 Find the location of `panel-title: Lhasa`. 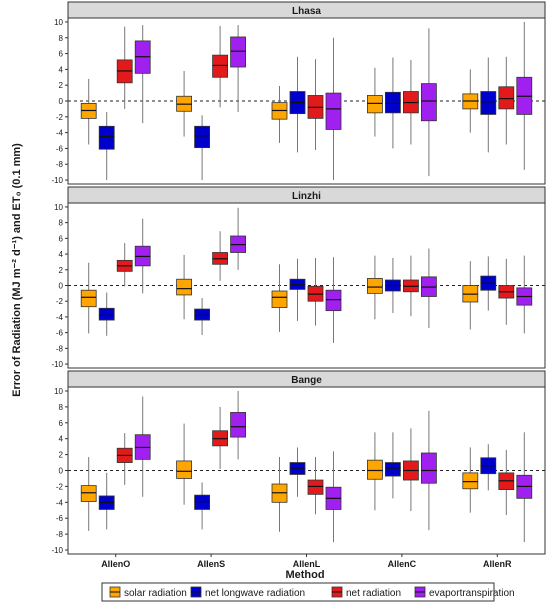

panel-title: Lhasa is located at coordinates (306, 11).